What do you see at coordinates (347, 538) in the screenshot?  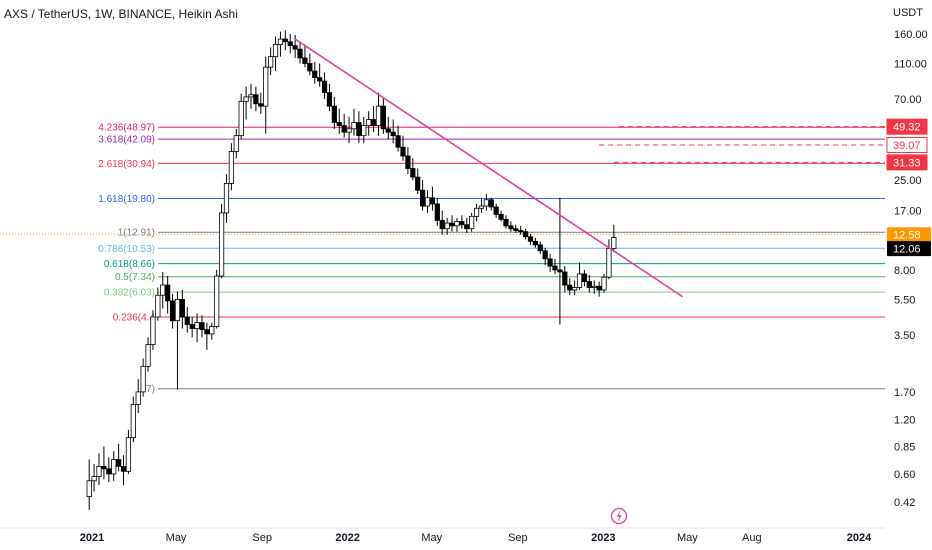 I see `time-tick-label: 2022` at bounding box center [347, 538].